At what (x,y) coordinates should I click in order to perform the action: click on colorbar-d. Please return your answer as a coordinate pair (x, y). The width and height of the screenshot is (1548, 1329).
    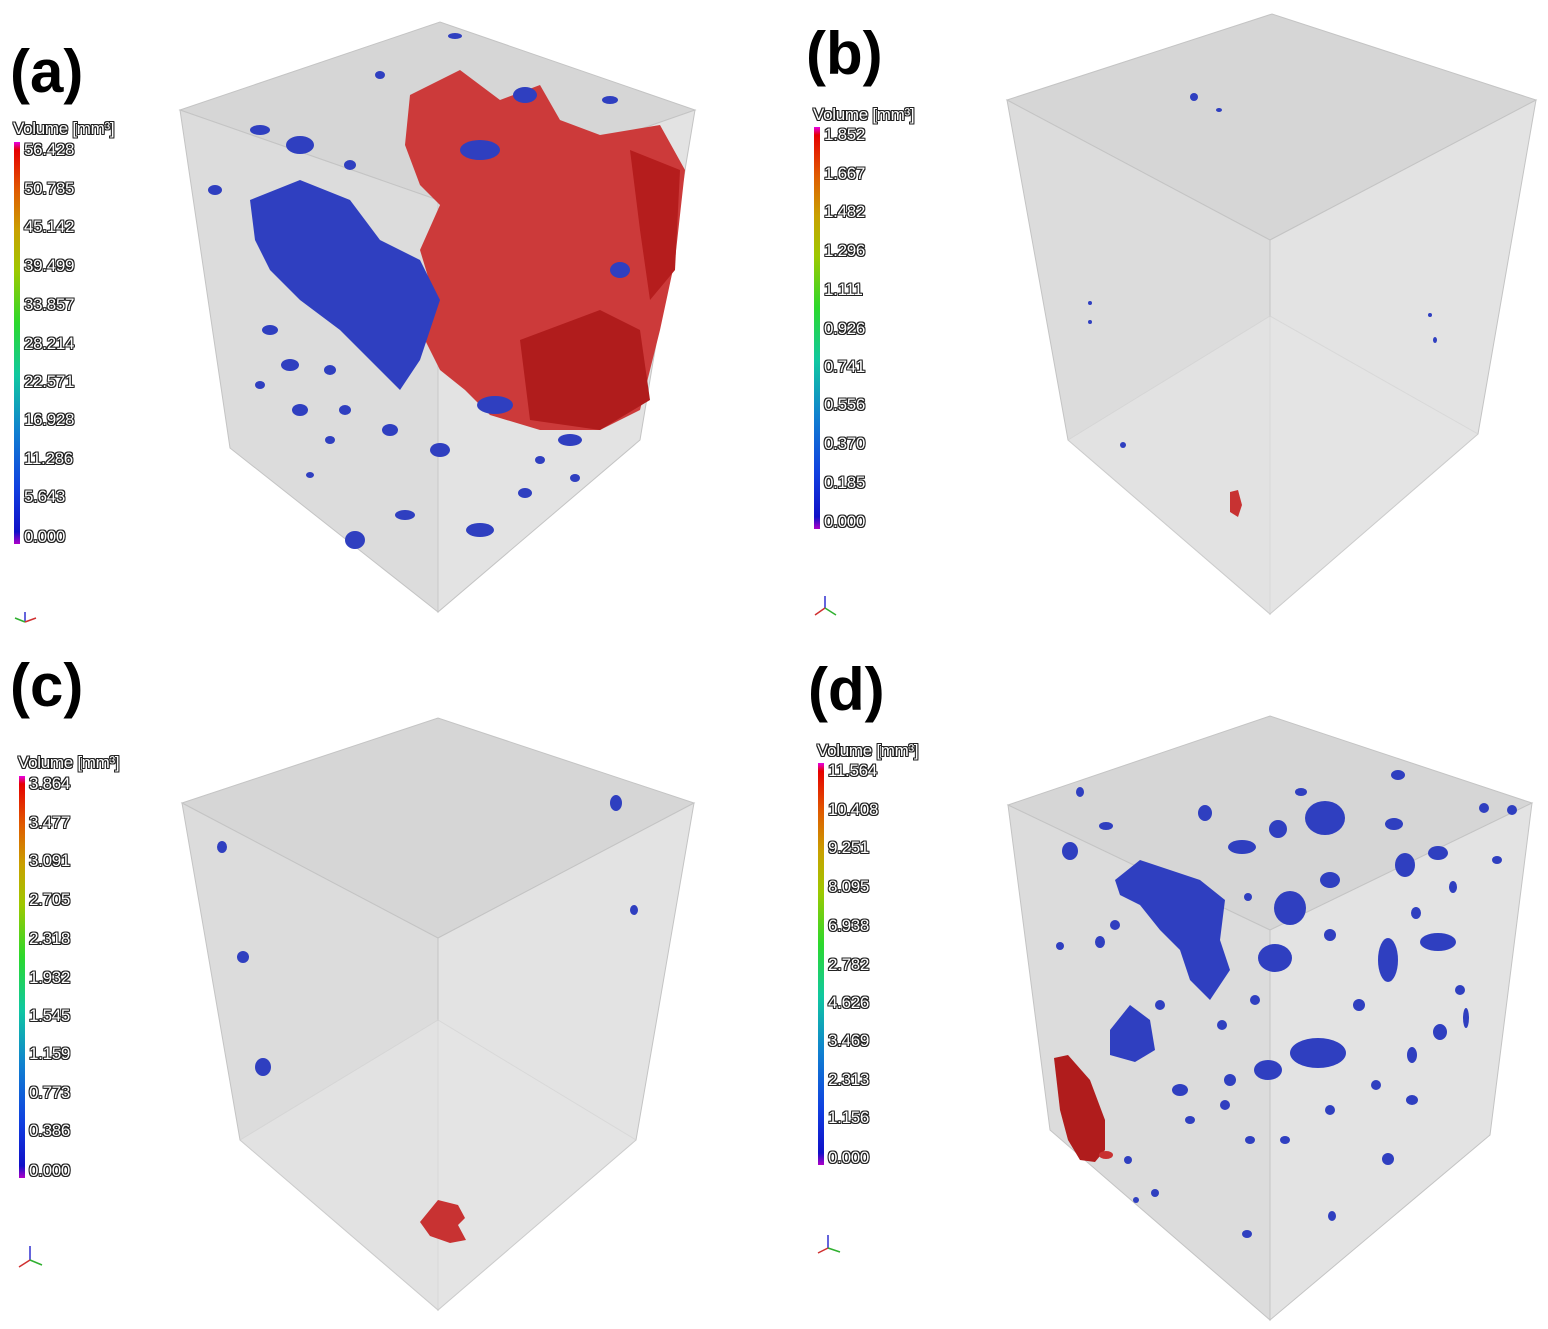
    Looking at the image, I should click on (821, 964).